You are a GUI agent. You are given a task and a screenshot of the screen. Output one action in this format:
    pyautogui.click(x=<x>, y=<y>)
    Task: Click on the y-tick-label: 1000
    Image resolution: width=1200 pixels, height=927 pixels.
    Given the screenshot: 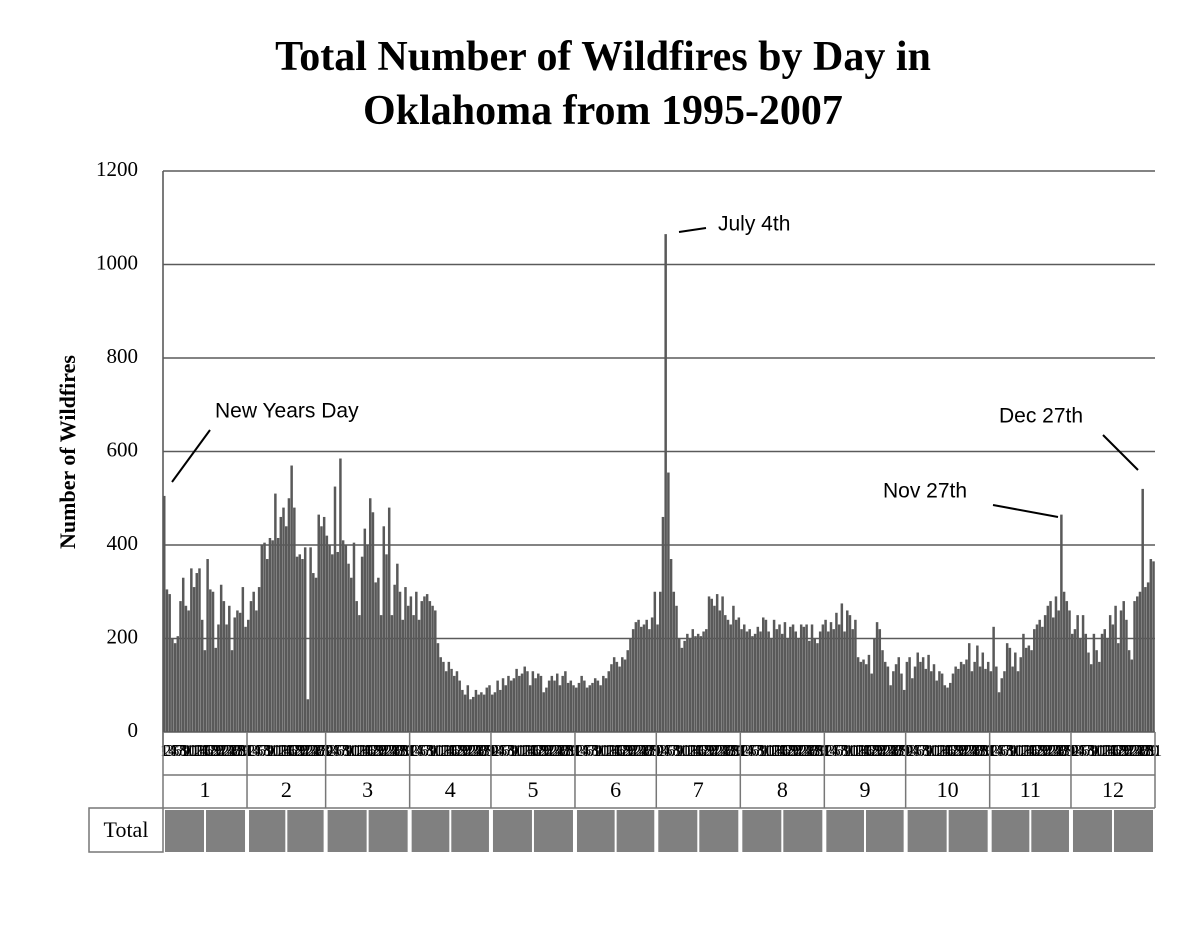 What is the action you would take?
    pyautogui.click(x=117, y=262)
    